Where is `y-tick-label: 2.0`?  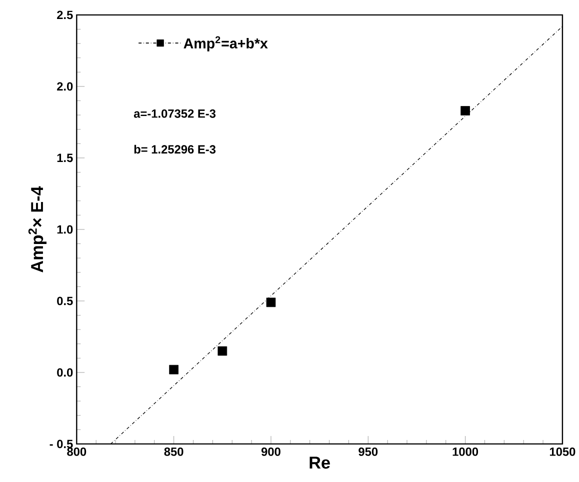 y-tick-label: 2.0 is located at coordinates (65, 86).